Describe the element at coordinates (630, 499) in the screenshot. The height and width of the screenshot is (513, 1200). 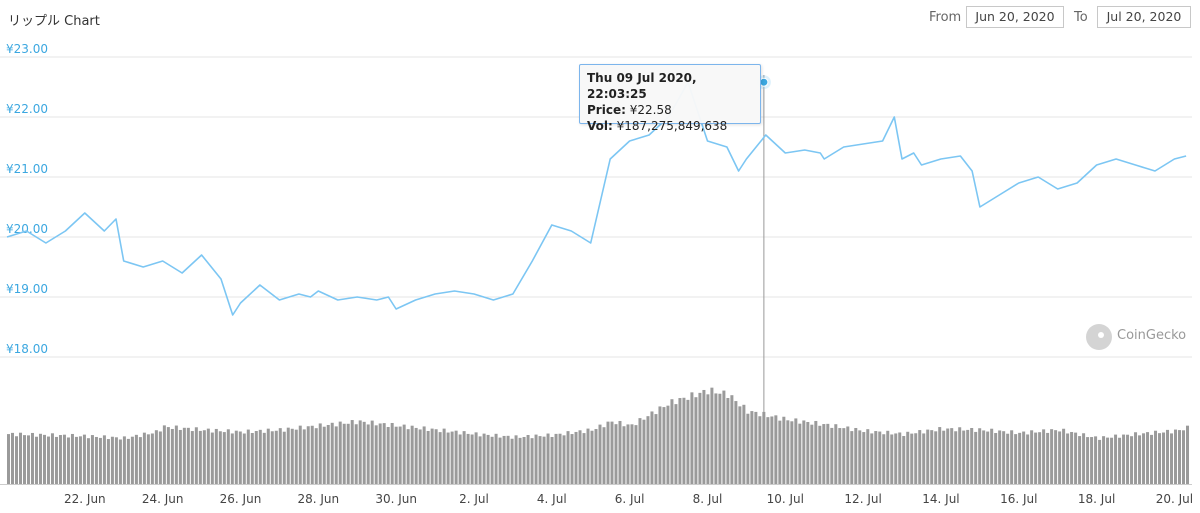
I see `x-tick-label: 6. Jul` at that location.